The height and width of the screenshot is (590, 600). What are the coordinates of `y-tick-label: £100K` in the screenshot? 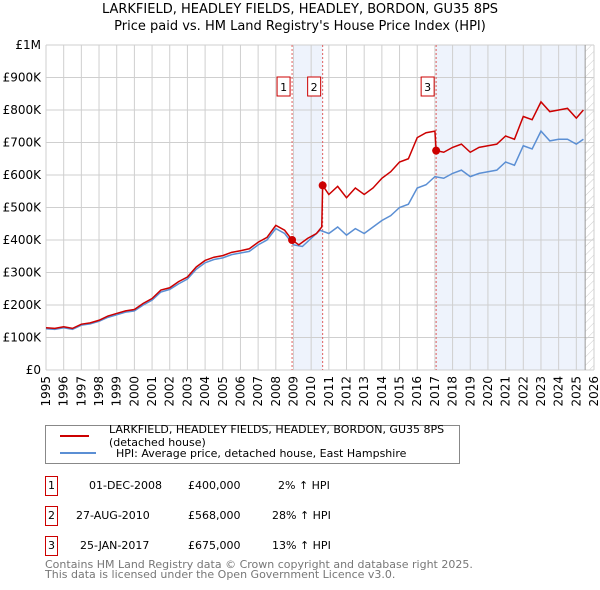 It's located at (23, 338).